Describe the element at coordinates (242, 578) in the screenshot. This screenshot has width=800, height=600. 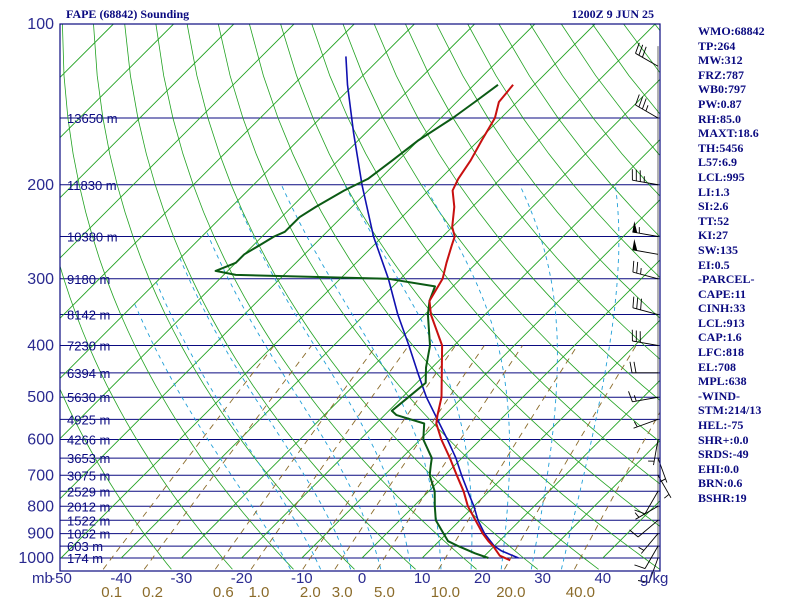
I see `temperature-tick-label: -20` at that location.